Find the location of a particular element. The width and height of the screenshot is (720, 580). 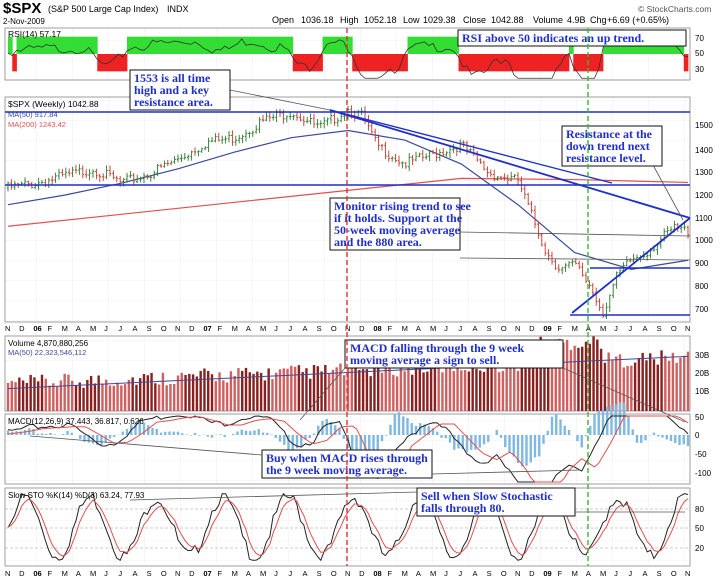

macd-sell-box is located at coordinates (454, 354).